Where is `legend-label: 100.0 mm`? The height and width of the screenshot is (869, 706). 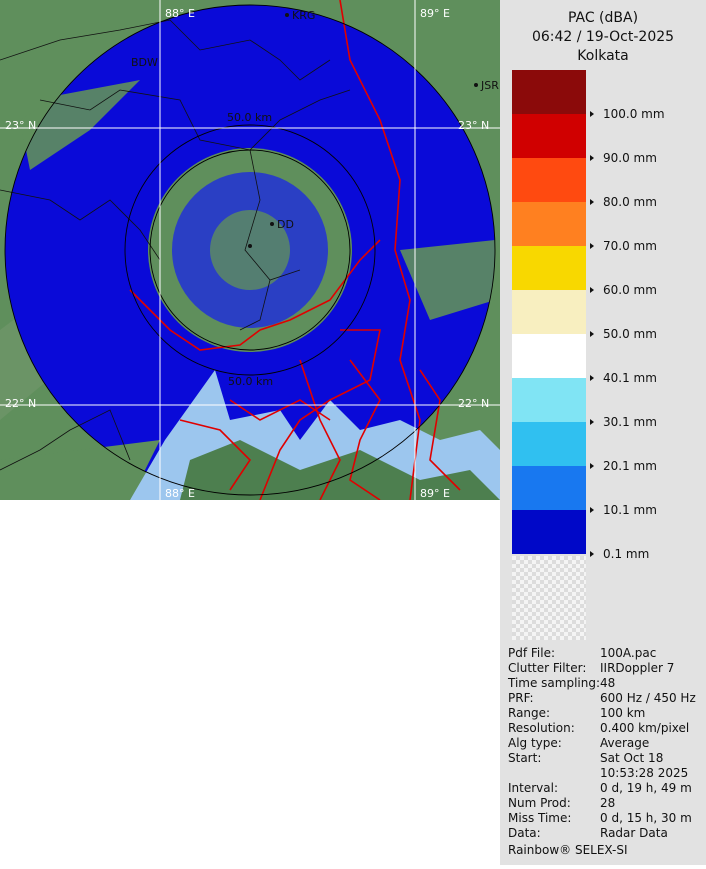 legend-label: 100.0 mm is located at coordinates (634, 114).